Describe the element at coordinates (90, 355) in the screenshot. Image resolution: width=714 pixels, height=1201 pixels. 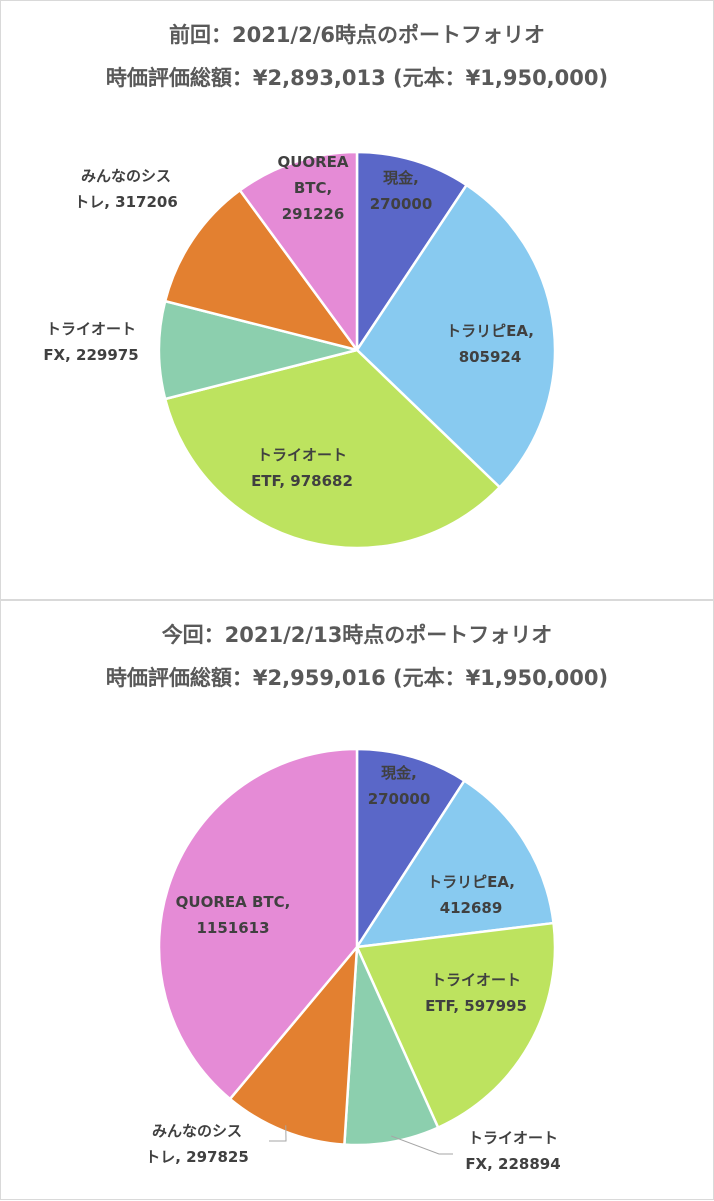
I see `data-label-line: FX, 229975` at that location.